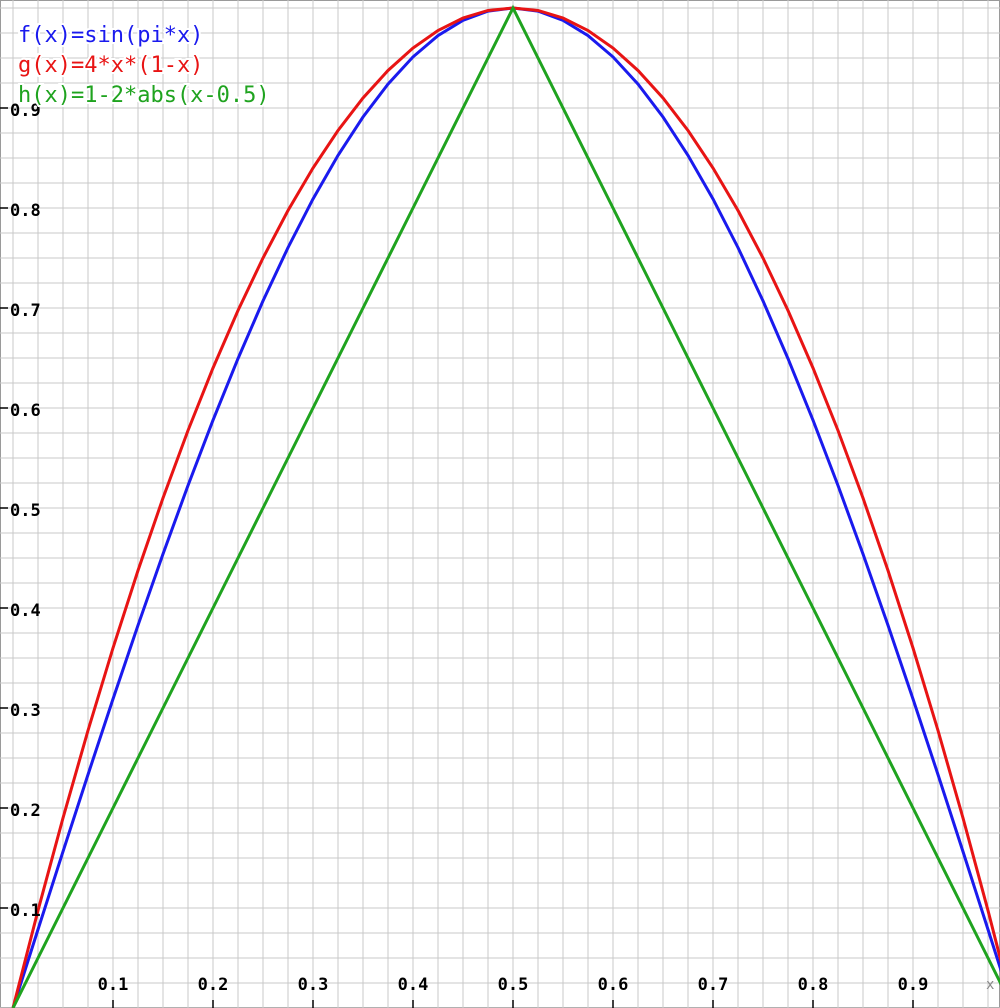 This screenshot has height=1008, width=1000. I want to click on x-tick-label: 0.4, so click(413, 985).